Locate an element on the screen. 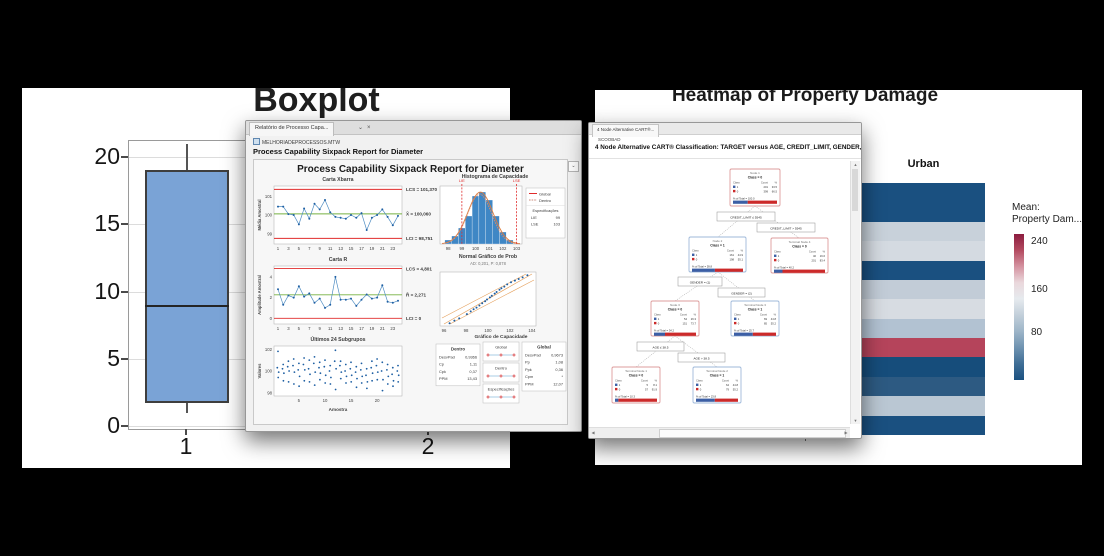 The height and width of the screenshot is (556, 1104). x-tick-label: 102 is located at coordinates (503, 248).